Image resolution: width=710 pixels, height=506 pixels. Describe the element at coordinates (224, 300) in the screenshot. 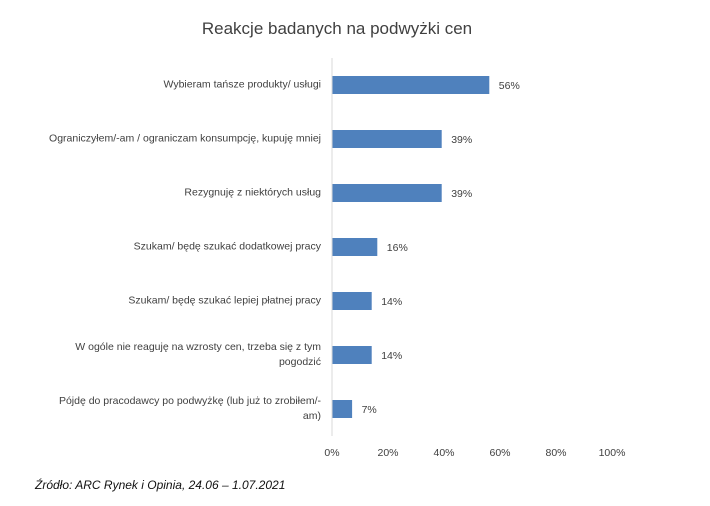

I see `category-label: Szukam/ będę szukać lepiej płatnej pracy` at that location.